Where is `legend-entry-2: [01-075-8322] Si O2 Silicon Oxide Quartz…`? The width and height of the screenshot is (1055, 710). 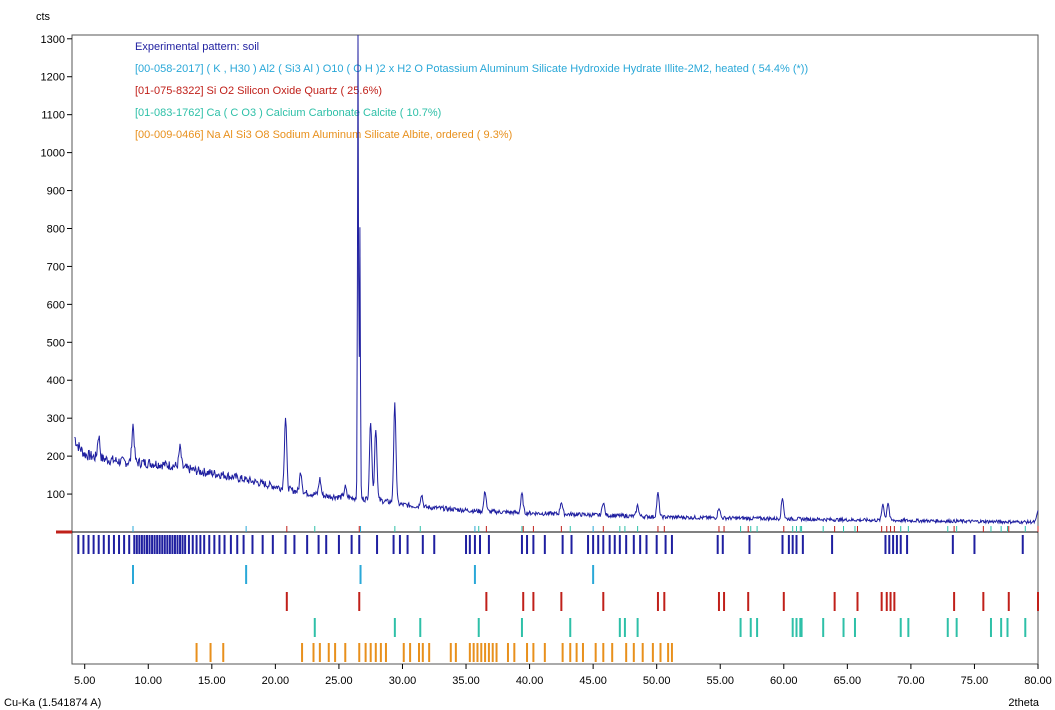 legend-entry-2: [01-075-8322] Si O2 Silicon Oxide Quartz… is located at coordinates (258, 91).